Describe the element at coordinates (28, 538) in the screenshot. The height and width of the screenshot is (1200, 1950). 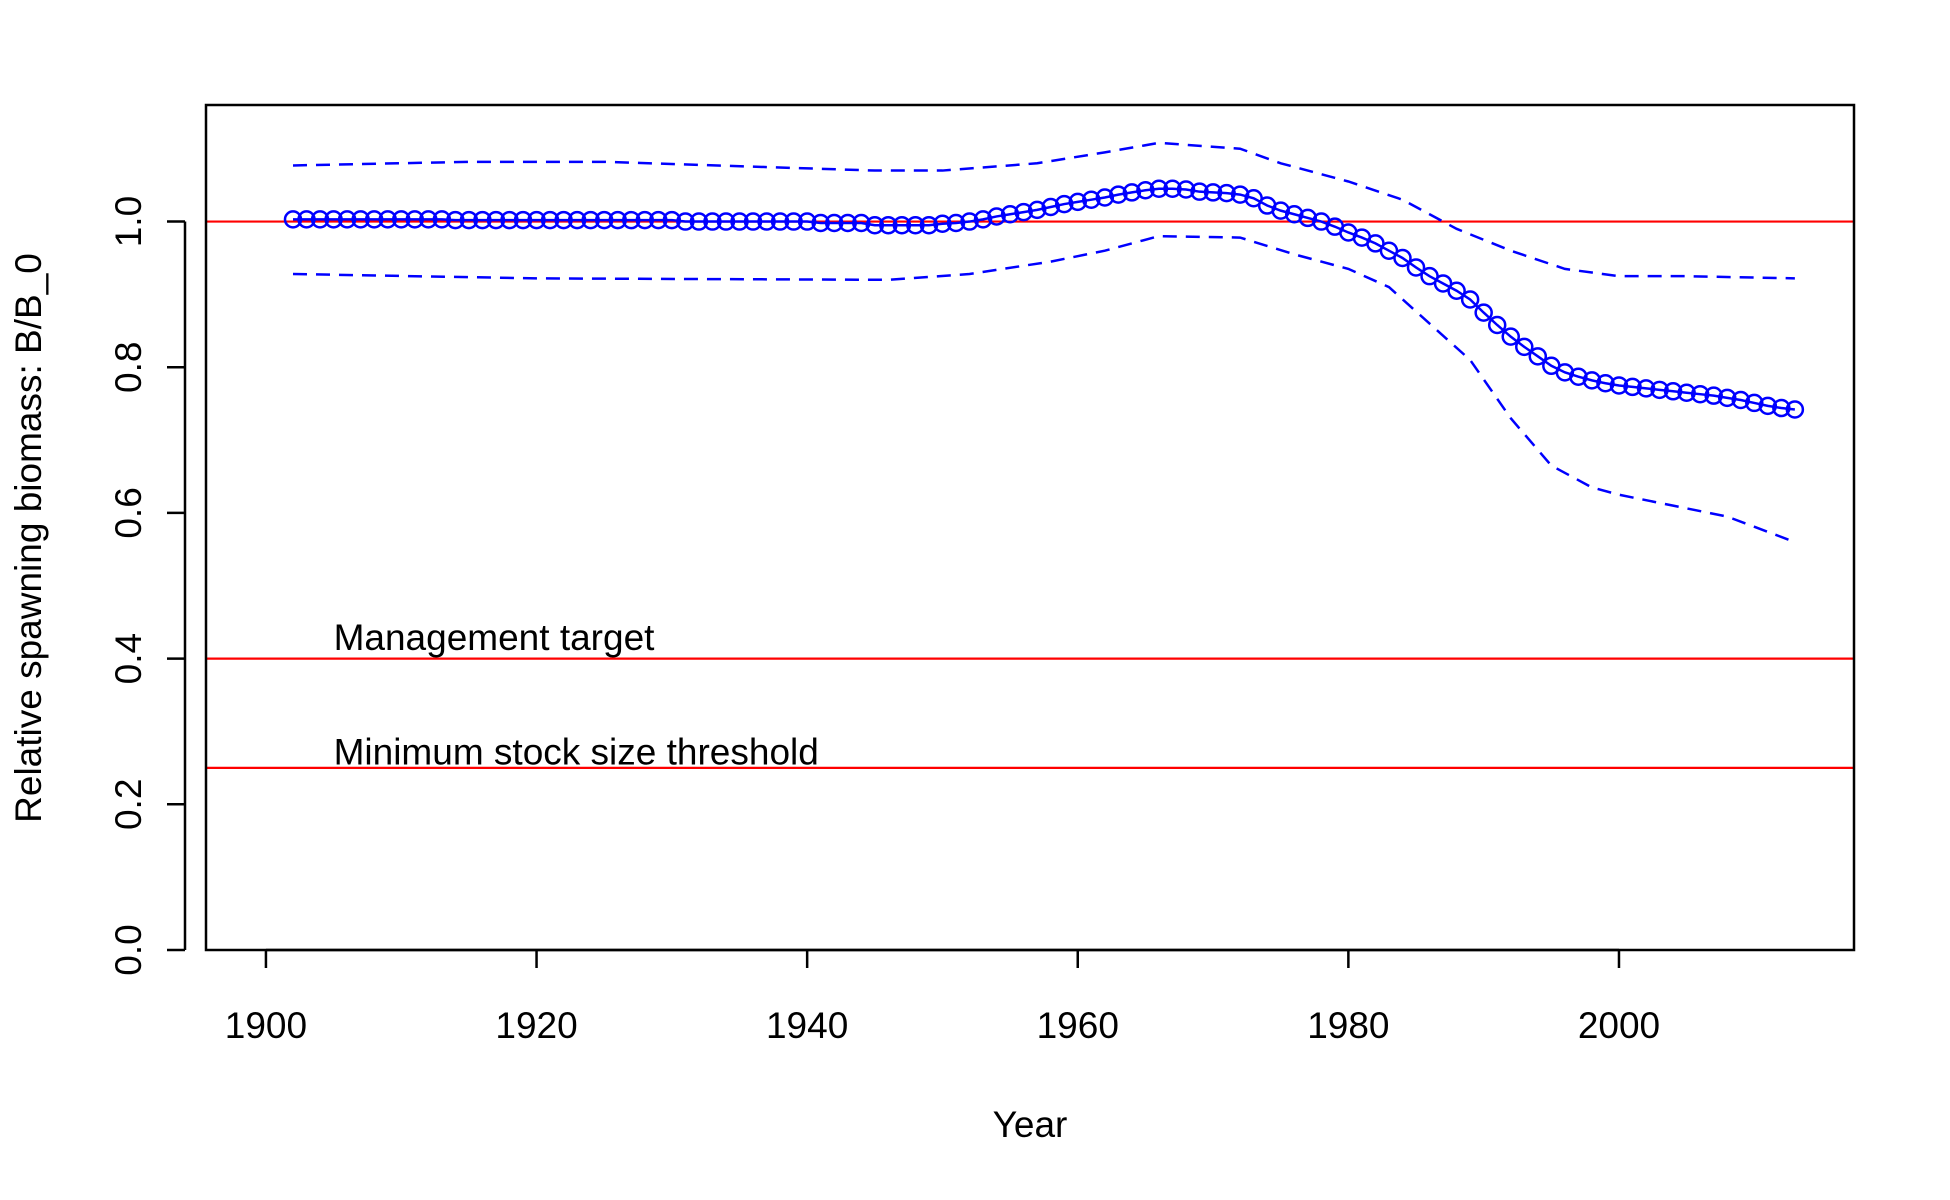
I see `y-axis-label: Relative spawning biomass: B/B_0` at that location.